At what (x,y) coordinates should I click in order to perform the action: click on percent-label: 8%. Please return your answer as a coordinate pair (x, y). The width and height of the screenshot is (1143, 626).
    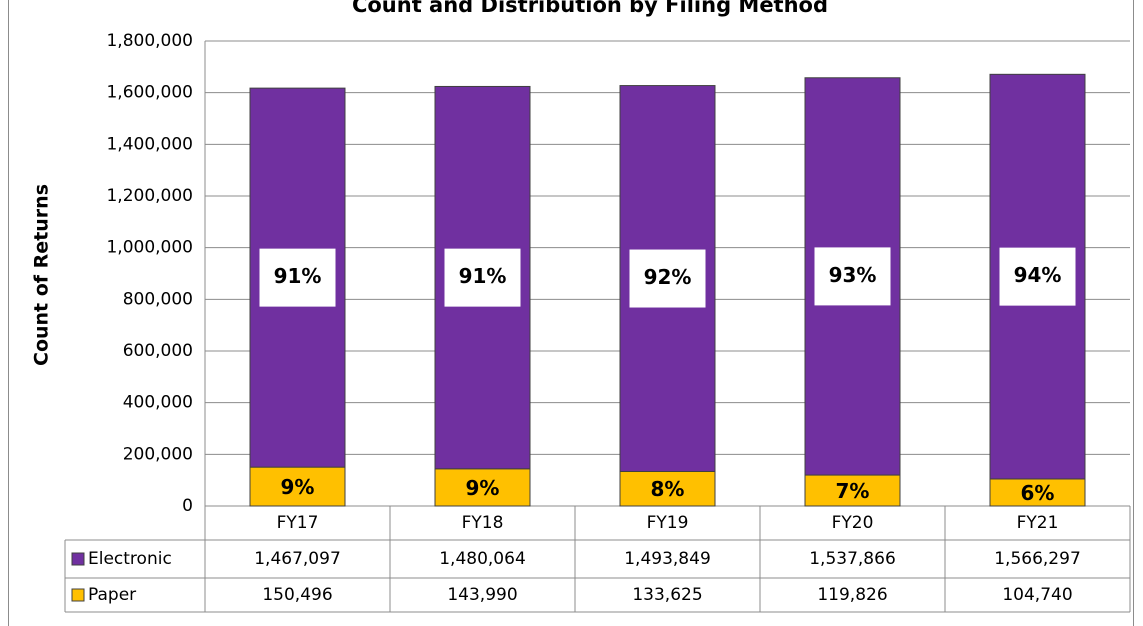
    Looking at the image, I should click on (668, 489).